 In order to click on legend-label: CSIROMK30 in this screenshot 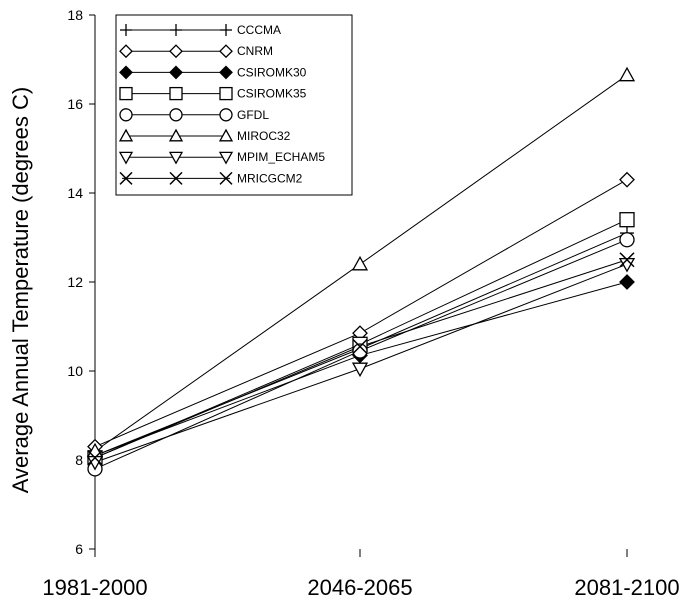, I will do `click(272, 72)`.